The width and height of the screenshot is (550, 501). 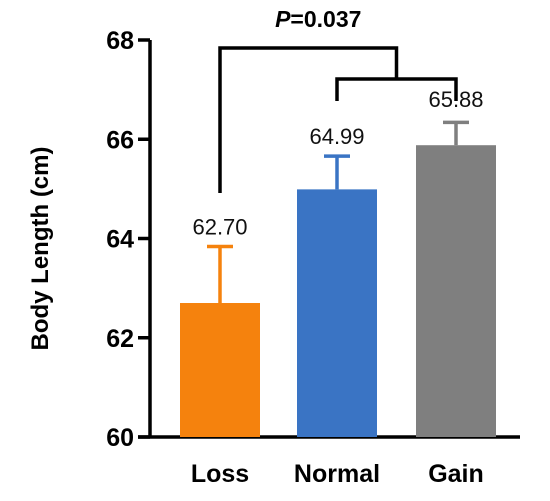 I want to click on x-tick-label-normal: Normal, so click(x=337, y=474).